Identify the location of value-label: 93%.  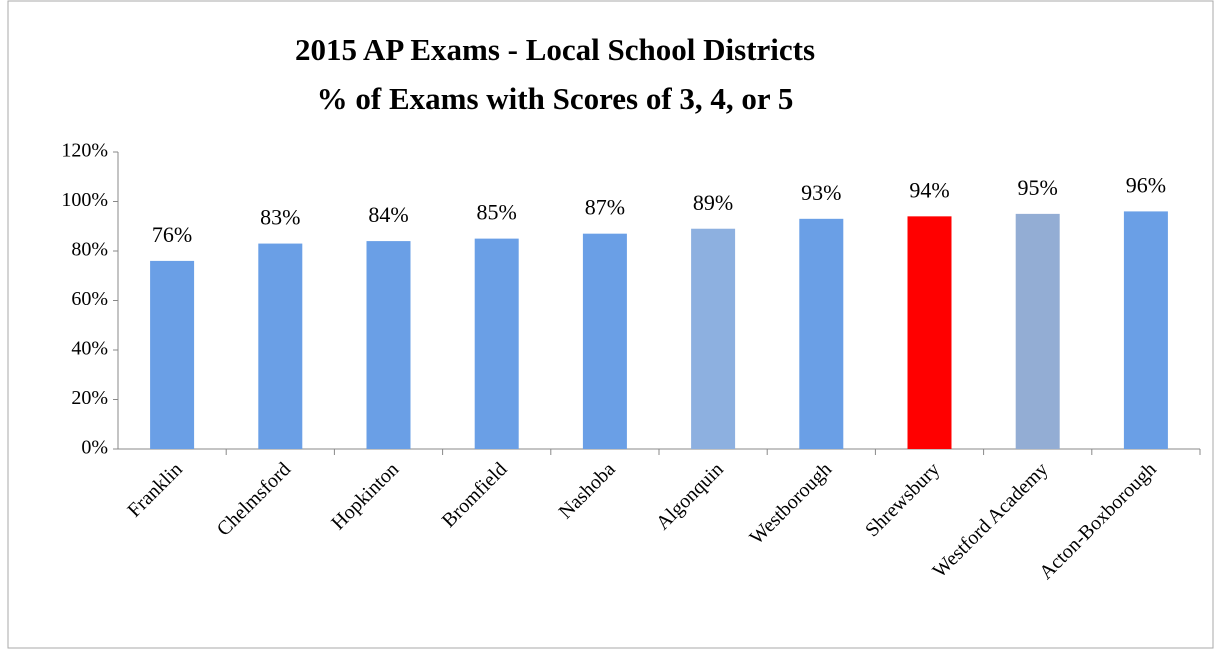
(821, 192).